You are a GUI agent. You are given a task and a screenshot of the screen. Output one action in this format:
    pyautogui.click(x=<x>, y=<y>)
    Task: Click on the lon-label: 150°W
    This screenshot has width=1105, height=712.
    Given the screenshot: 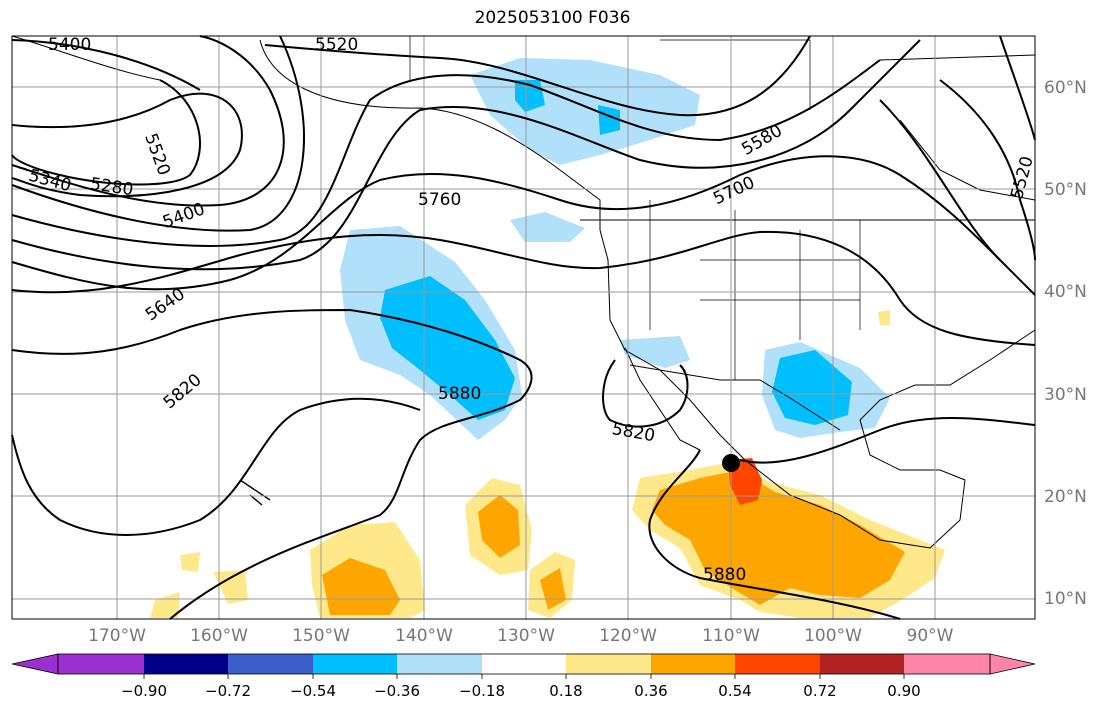 What is the action you would take?
    pyautogui.click(x=321, y=636)
    